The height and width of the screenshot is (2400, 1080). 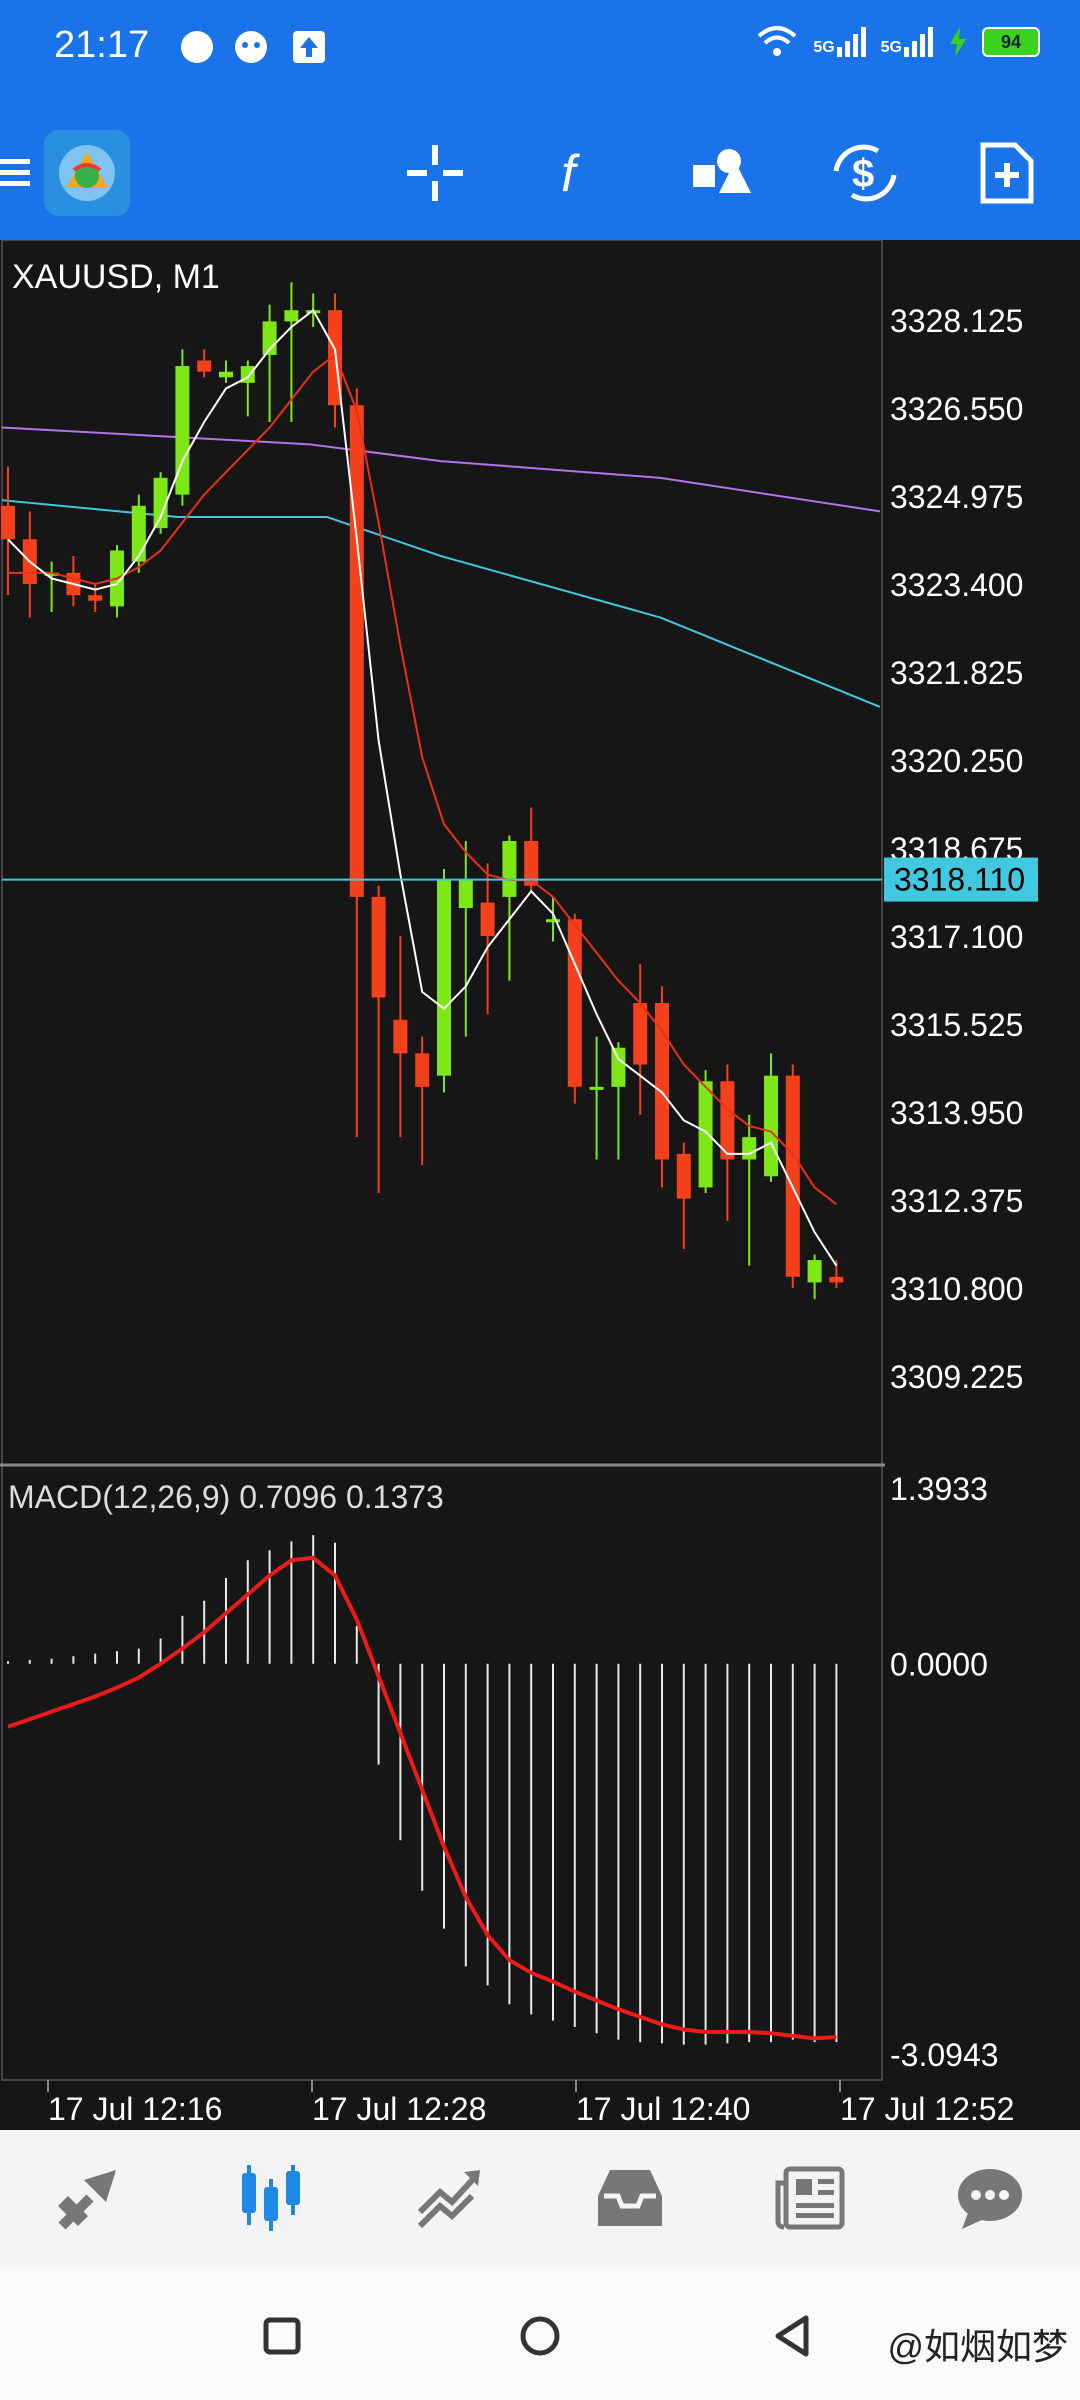 What do you see at coordinates (441, 469) in the screenshot?
I see `ma-purple-line` at bounding box center [441, 469].